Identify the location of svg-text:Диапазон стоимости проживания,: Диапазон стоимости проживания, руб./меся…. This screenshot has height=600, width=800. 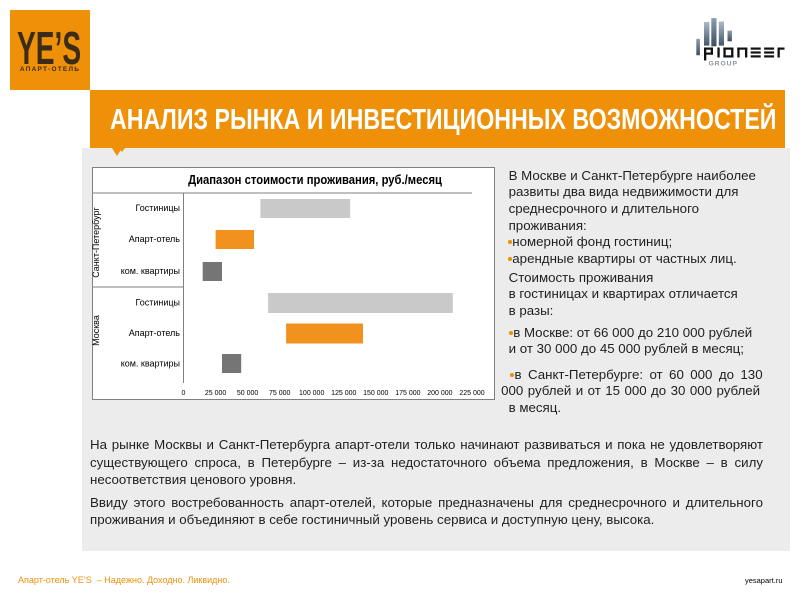
(315, 179).